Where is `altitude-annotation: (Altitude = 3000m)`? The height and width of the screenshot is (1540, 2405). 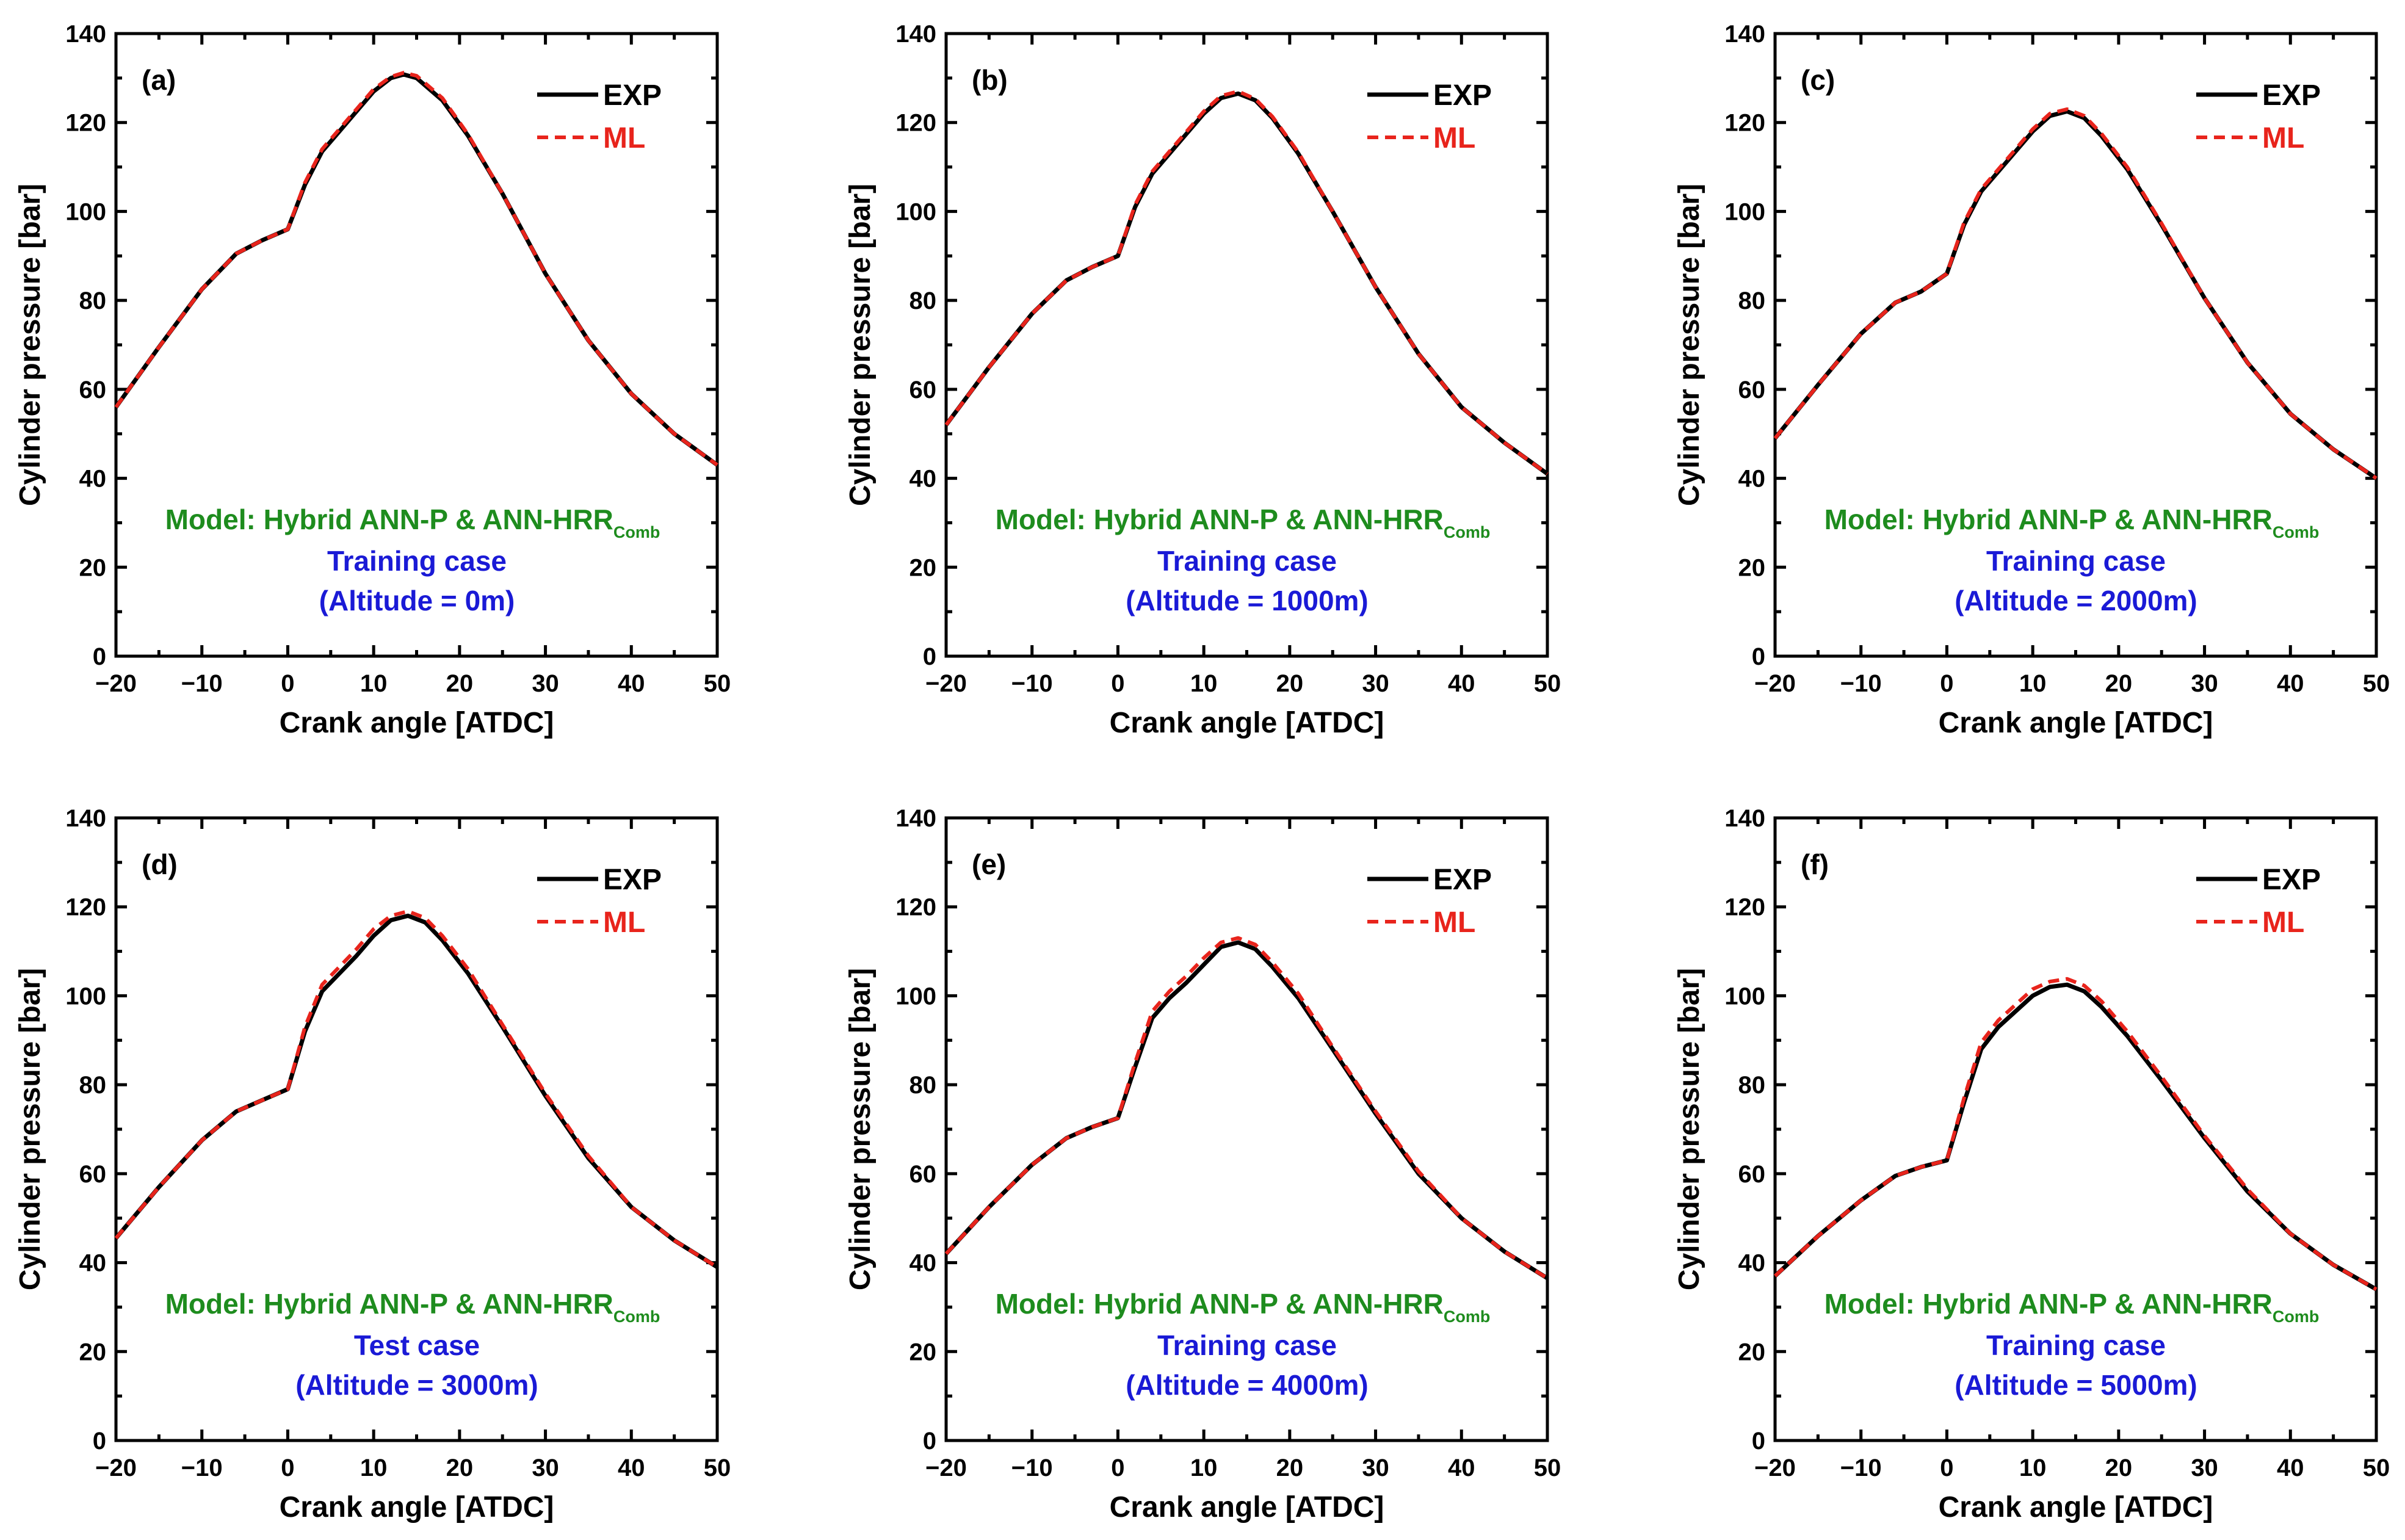
altitude-annotation: (Altitude = 3000m) is located at coordinates (416, 1385).